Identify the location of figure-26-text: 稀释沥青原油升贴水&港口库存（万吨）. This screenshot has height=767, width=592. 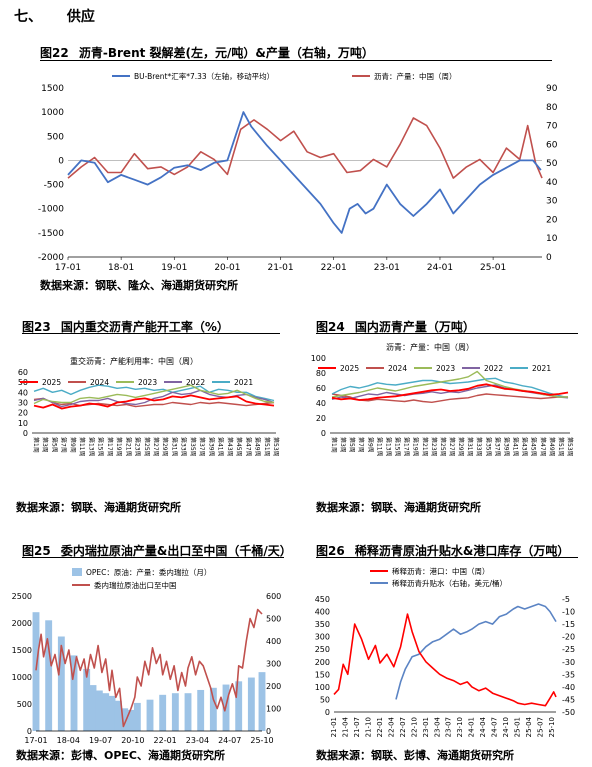
(462, 551).